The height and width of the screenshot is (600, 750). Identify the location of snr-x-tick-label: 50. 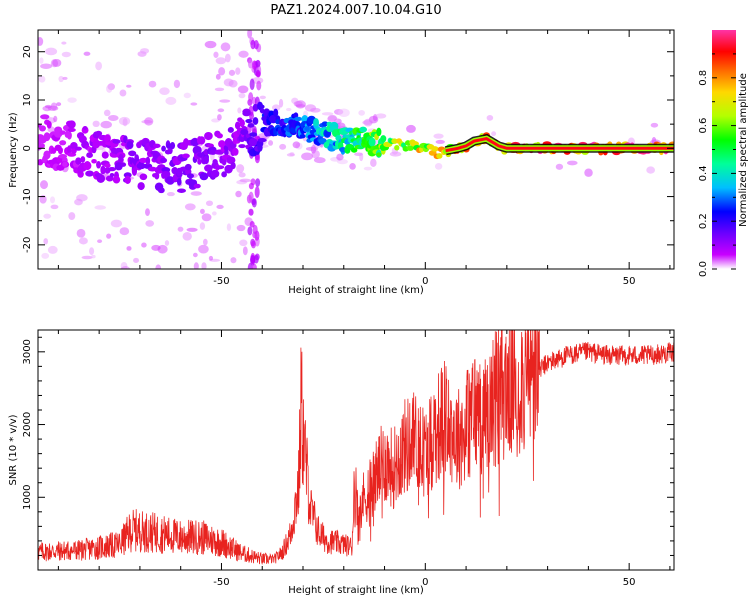
(629, 582).